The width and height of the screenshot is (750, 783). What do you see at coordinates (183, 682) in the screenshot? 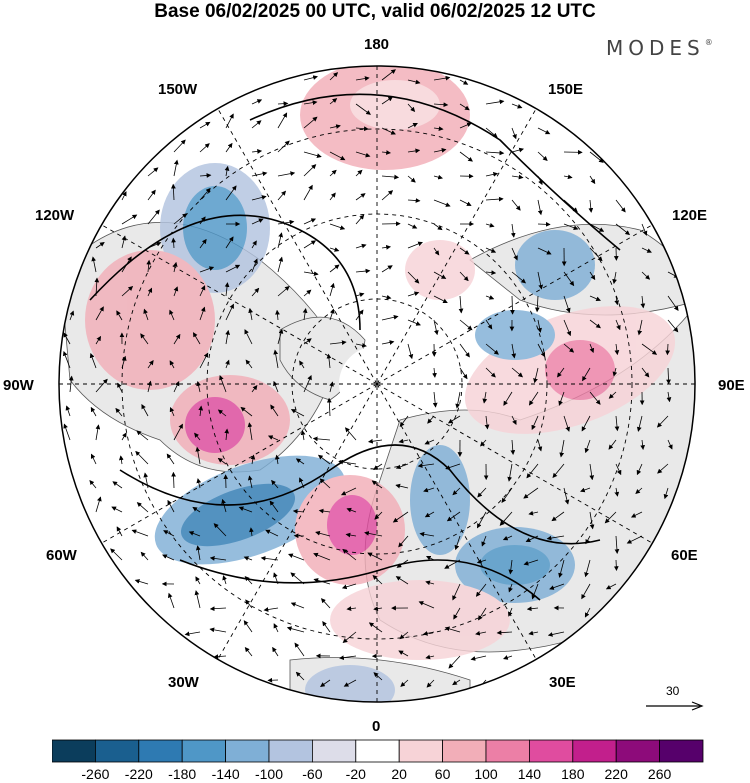
I see `lon-label-30w: 30W` at bounding box center [183, 682].